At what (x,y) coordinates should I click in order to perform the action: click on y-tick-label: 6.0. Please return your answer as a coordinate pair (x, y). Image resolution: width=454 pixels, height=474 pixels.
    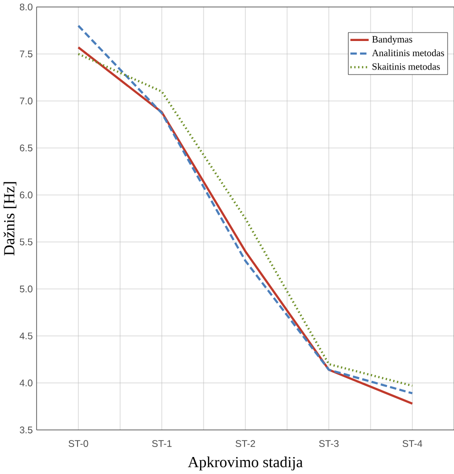
    Looking at the image, I should click on (26, 195).